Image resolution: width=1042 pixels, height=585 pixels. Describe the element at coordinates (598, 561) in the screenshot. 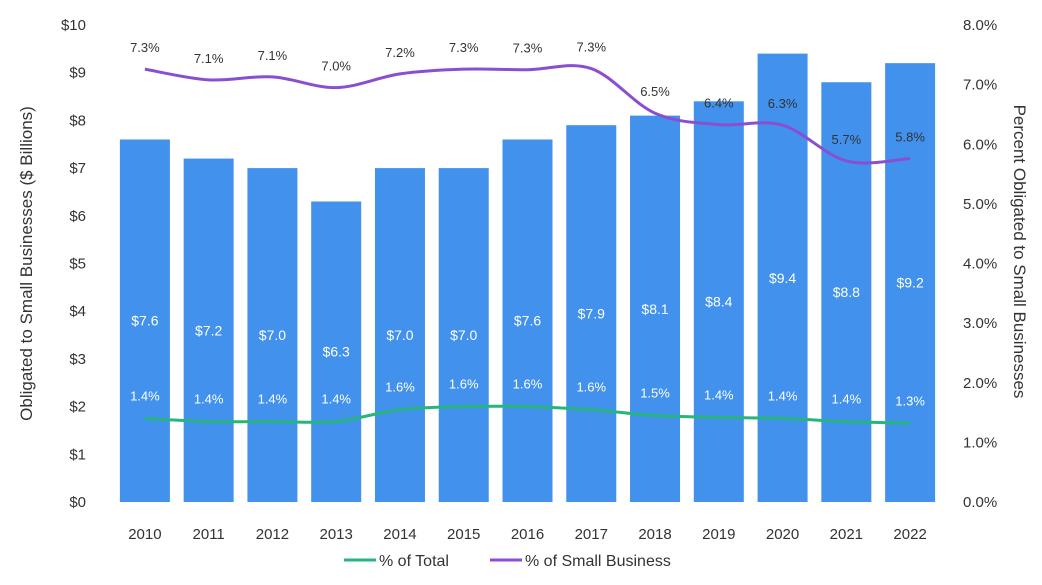

I see `legend-label-small-business: % of Small Business` at that location.